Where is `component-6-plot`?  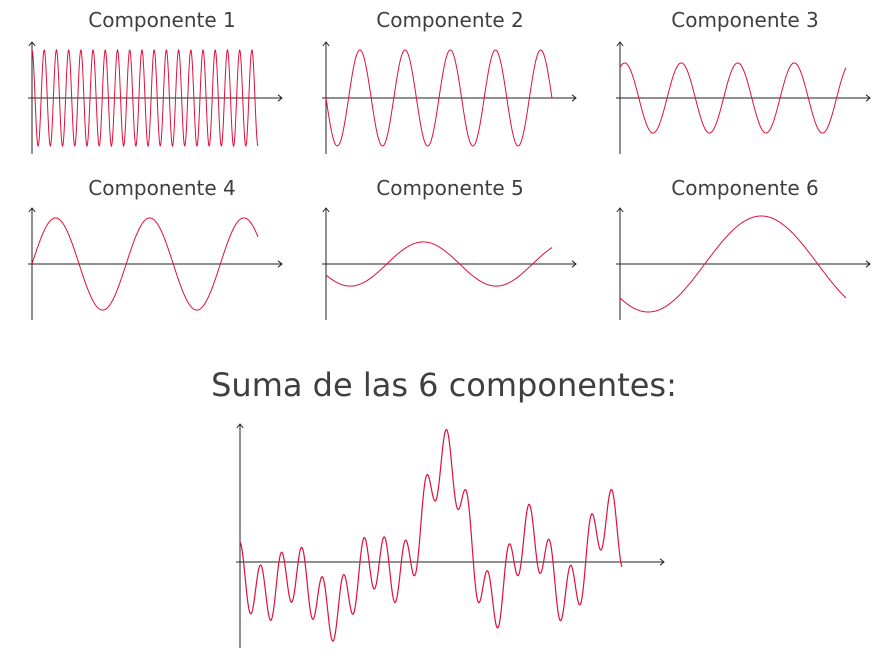 component-6-plot is located at coordinates (743, 263).